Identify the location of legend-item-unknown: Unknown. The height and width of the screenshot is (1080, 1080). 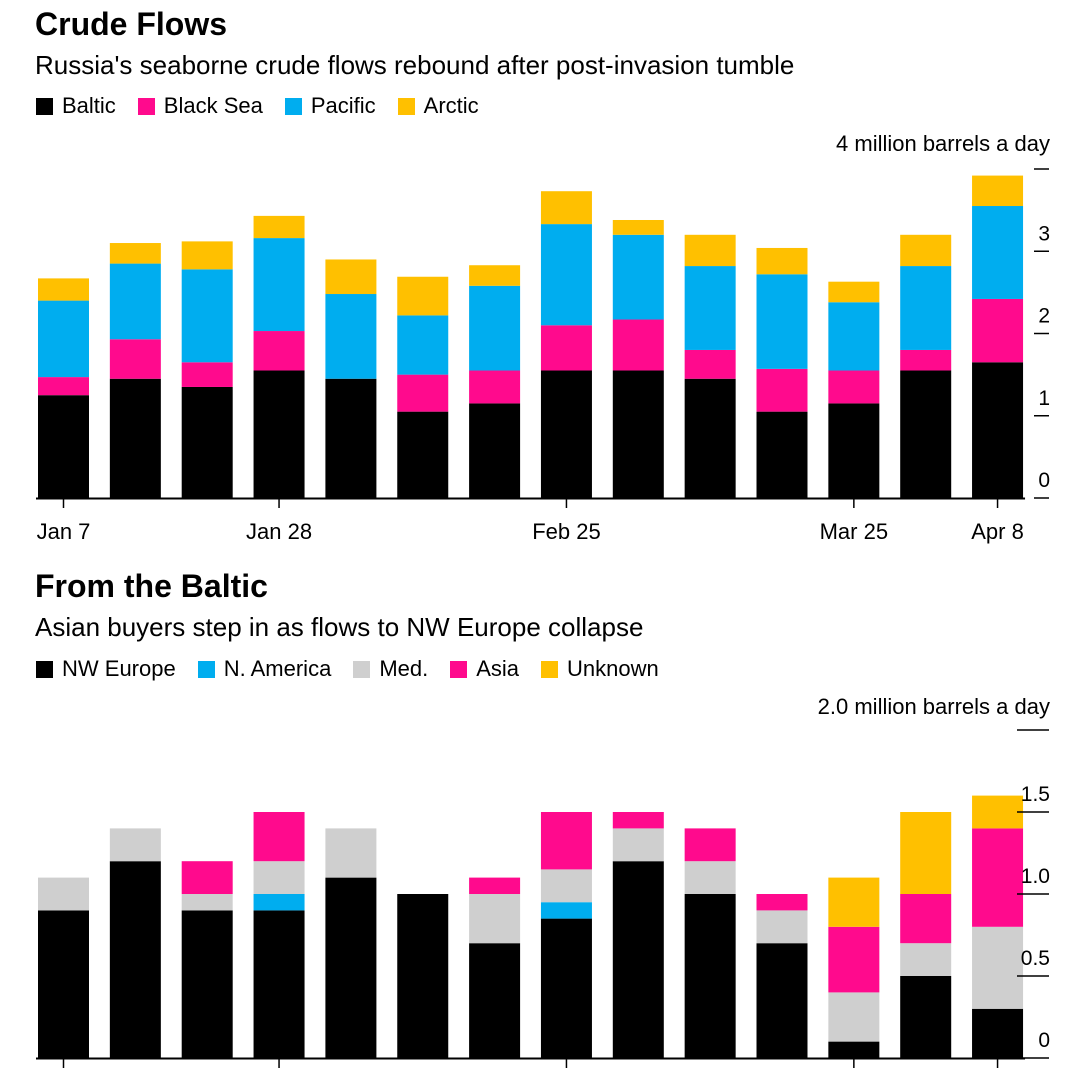
(600, 669).